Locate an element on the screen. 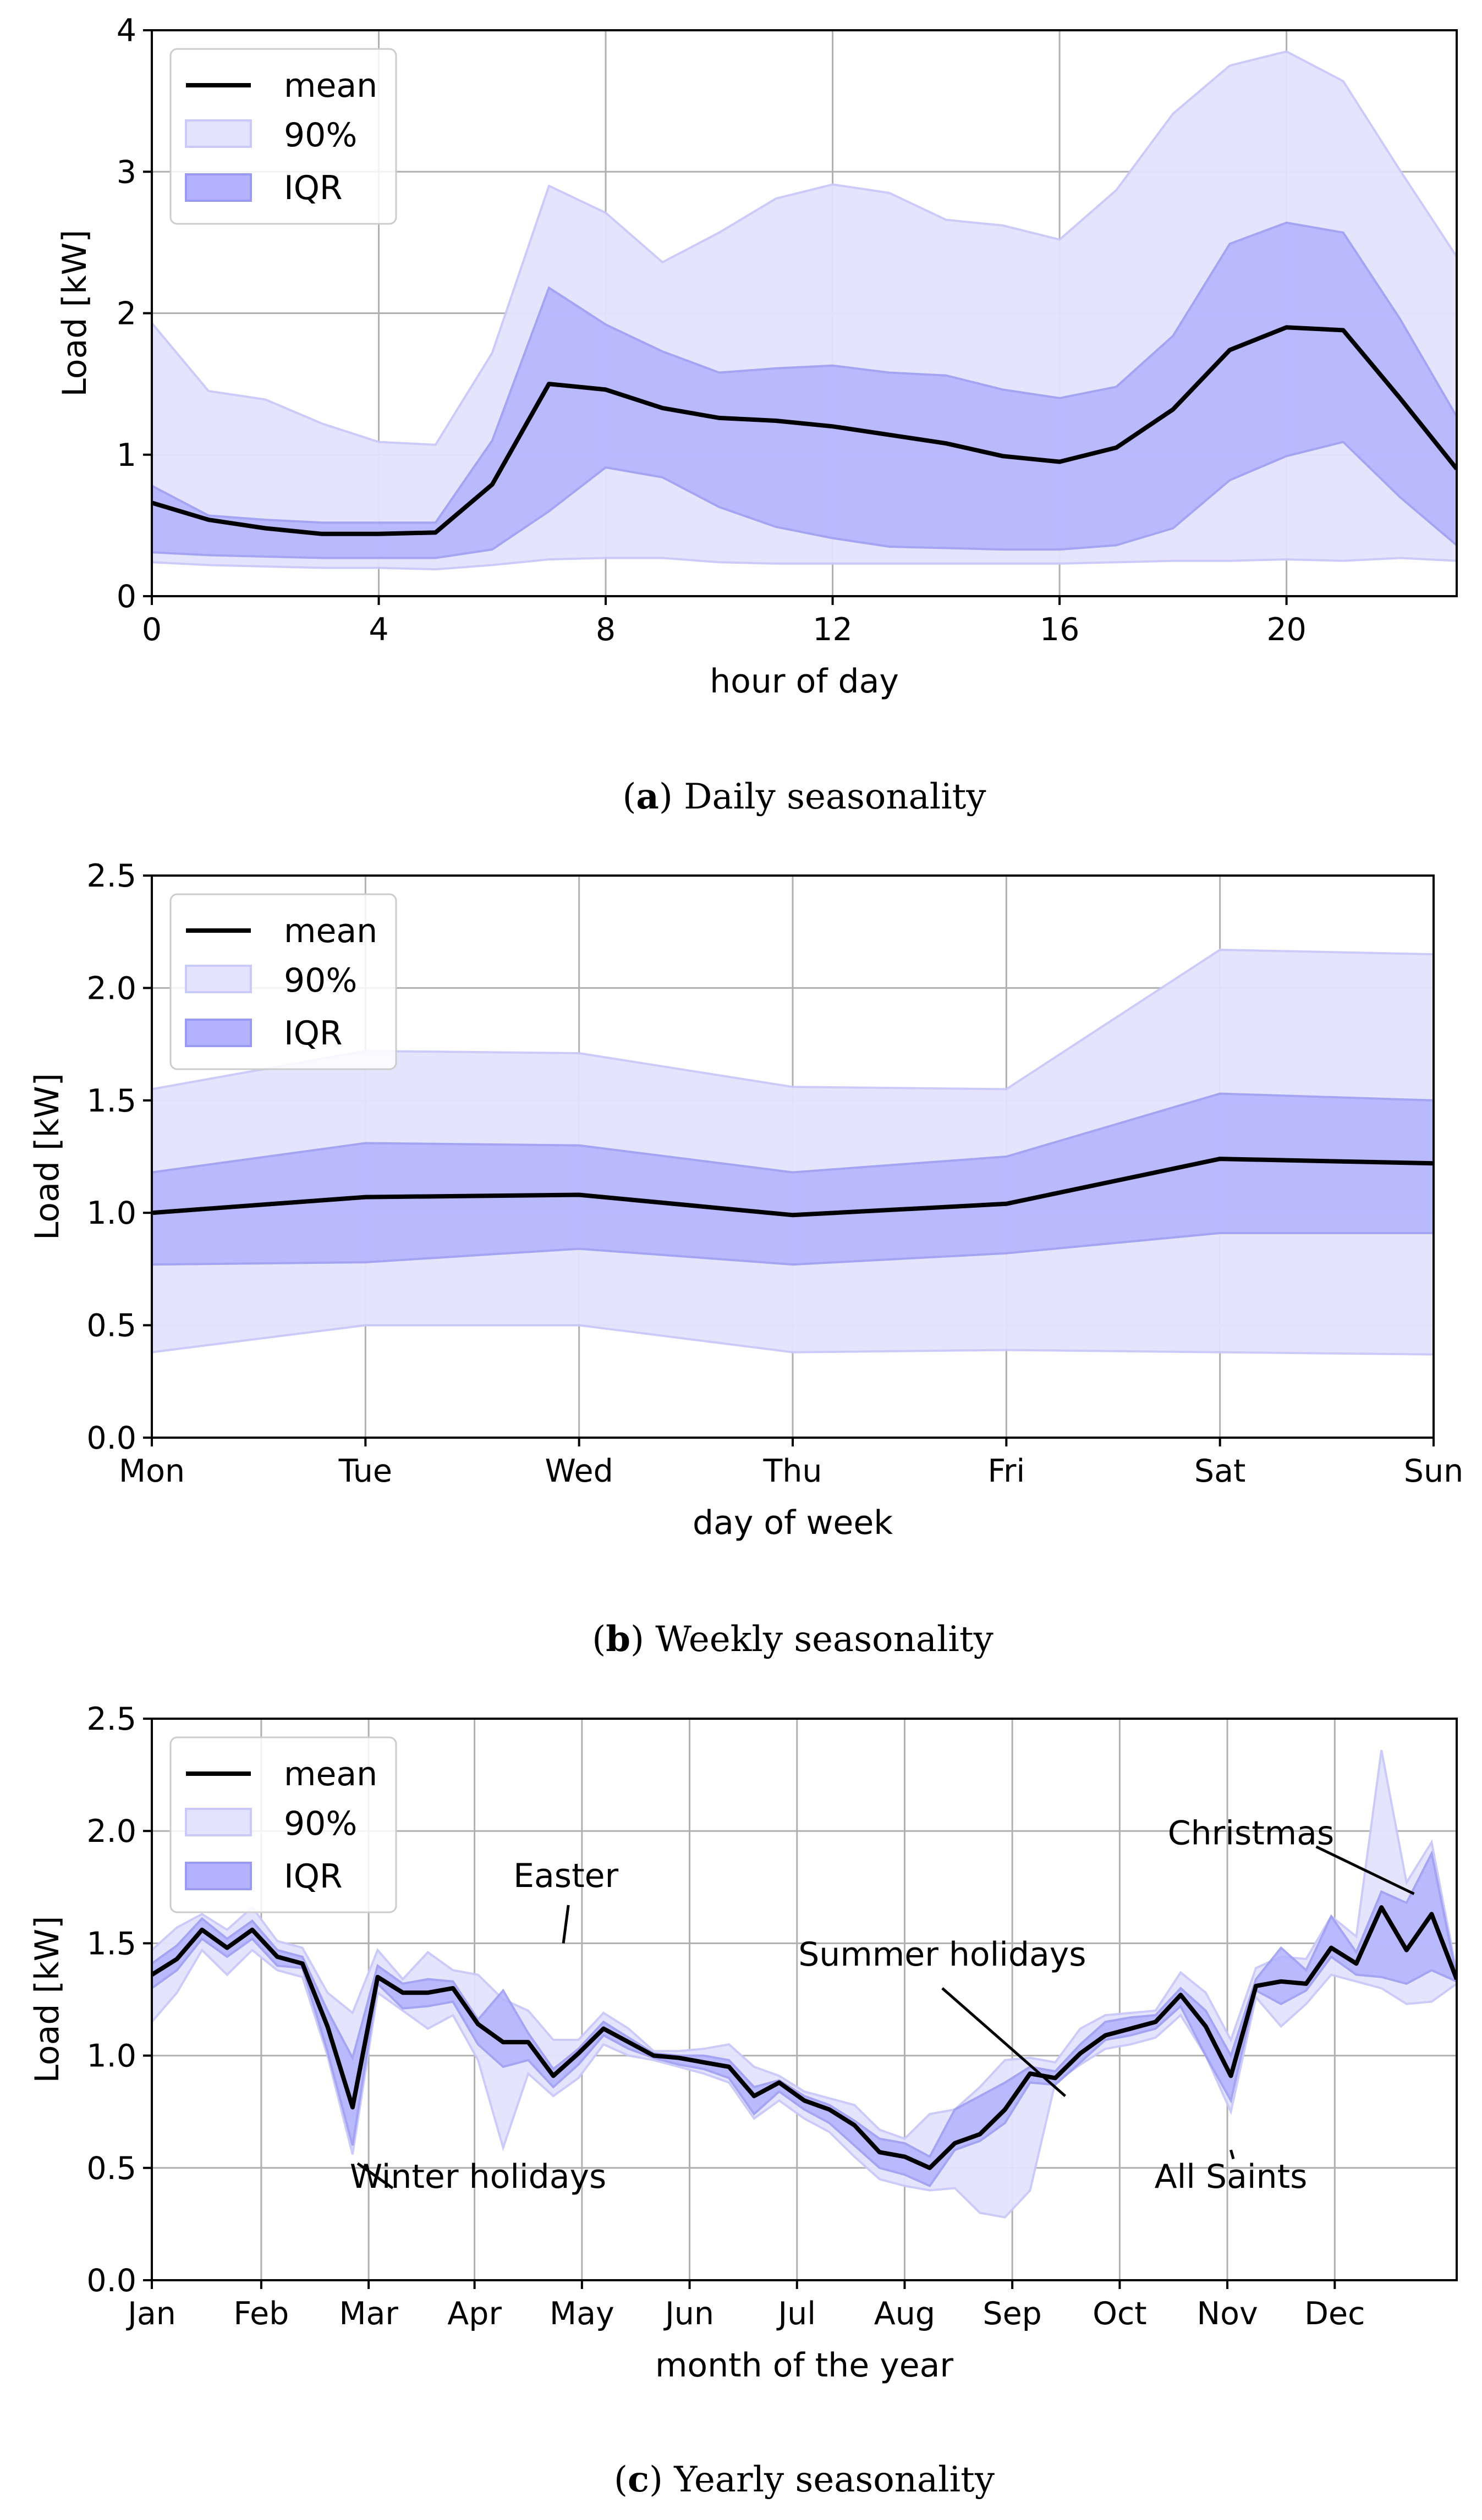 This screenshot has width=1482, height=2520. x-tick-label: 20 is located at coordinates (1286, 630).